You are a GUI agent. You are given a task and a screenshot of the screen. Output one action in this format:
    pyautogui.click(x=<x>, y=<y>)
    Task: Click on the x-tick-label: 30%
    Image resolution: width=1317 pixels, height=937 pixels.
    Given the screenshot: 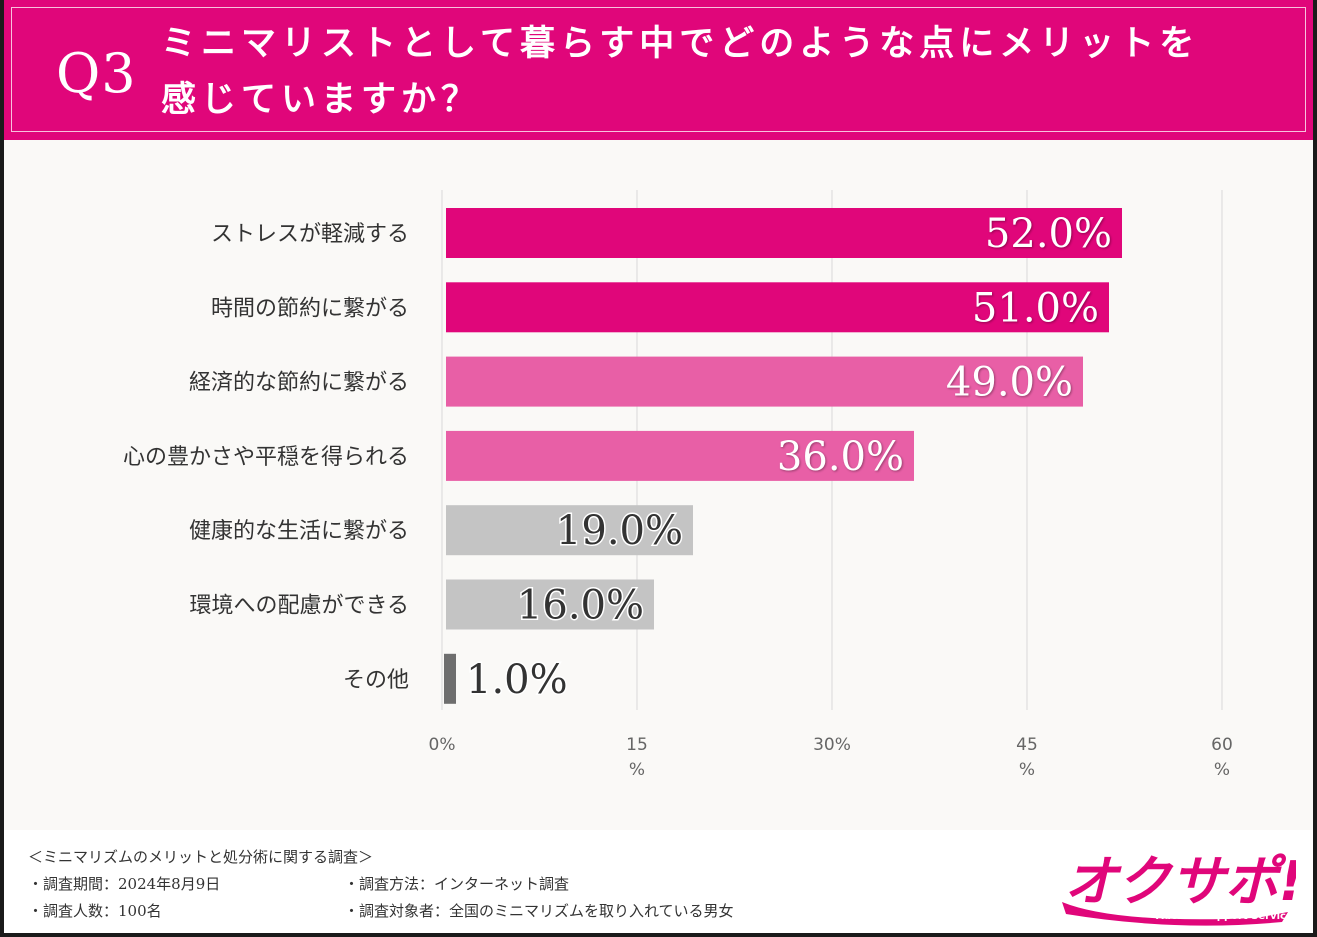 What is the action you would take?
    pyautogui.click(x=832, y=745)
    